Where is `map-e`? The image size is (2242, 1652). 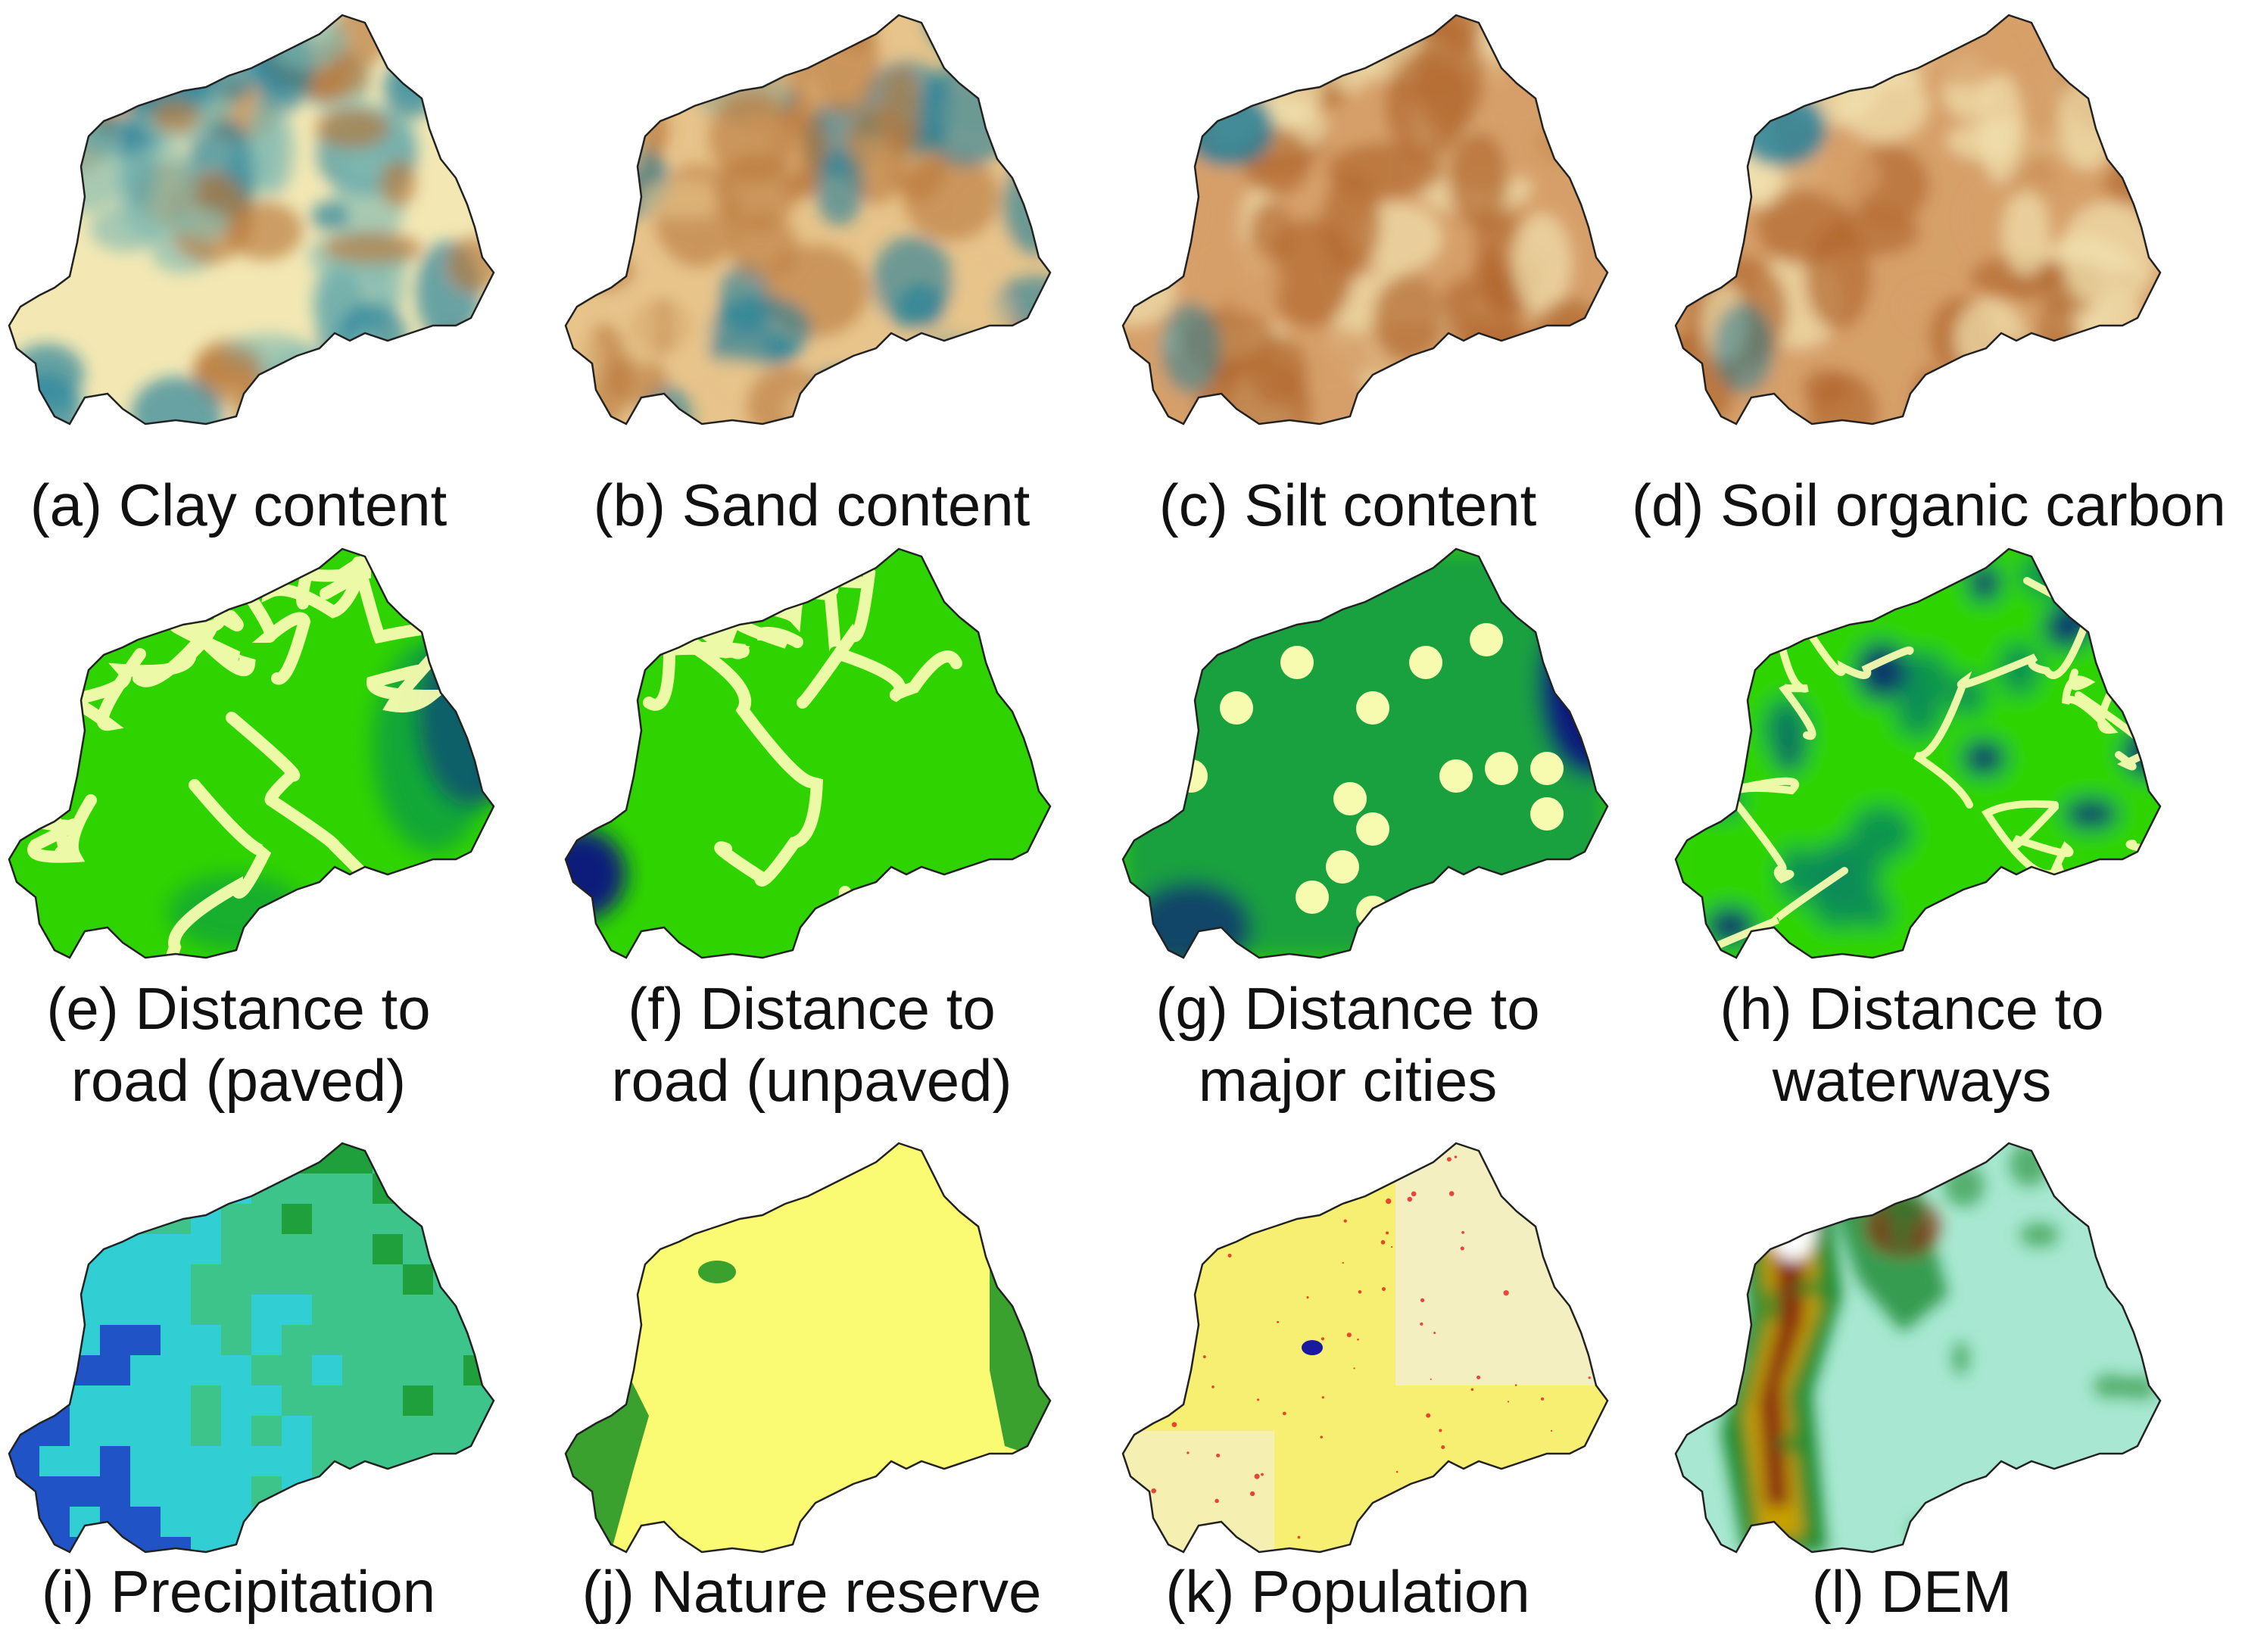 map-e is located at coordinates (251, 753).